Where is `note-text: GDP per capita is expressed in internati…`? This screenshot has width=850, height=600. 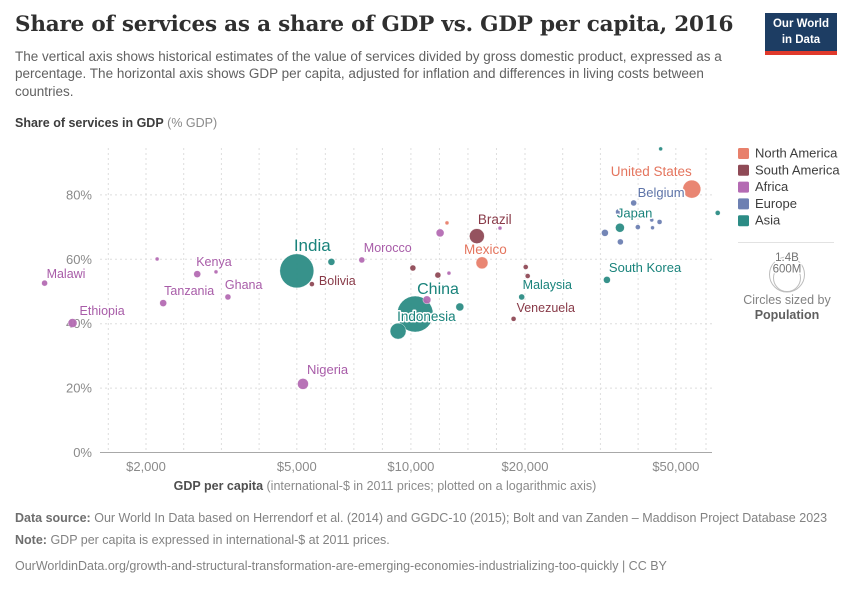
note-text: GDP per capita is expressed in internati… is located at coordinates (220, 540).